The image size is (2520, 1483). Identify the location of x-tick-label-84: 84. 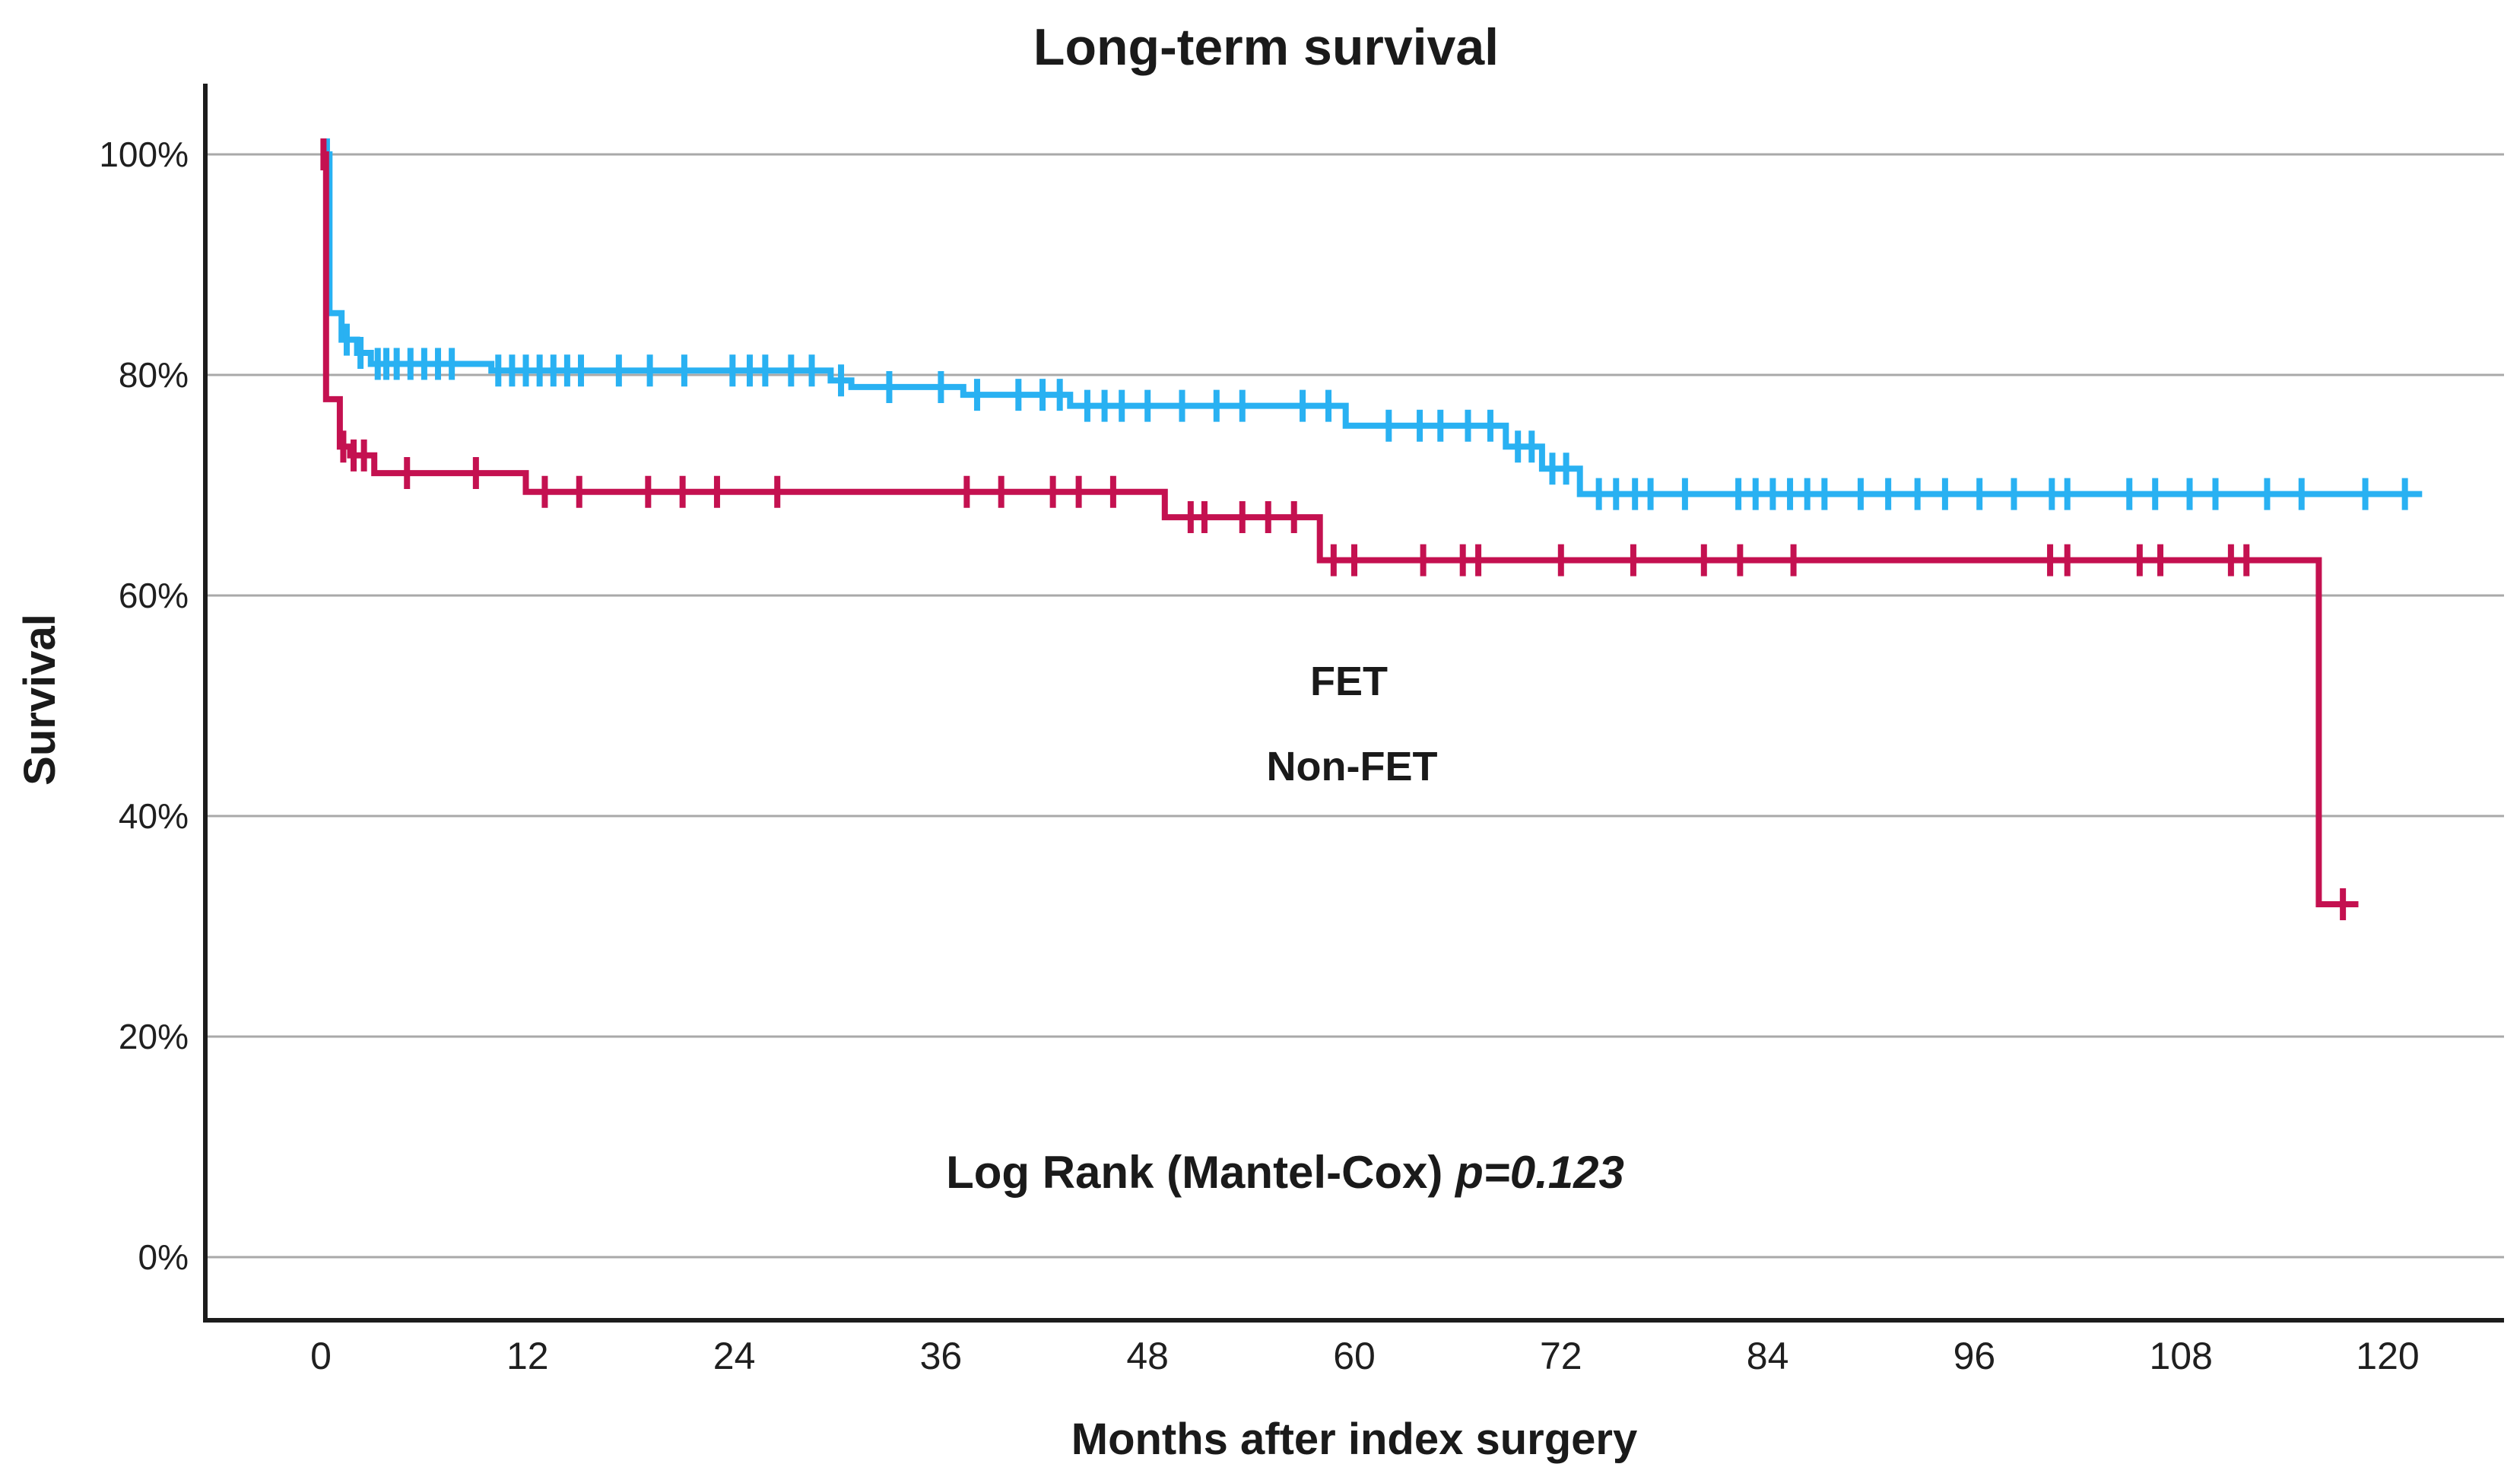
(1768, 1356).